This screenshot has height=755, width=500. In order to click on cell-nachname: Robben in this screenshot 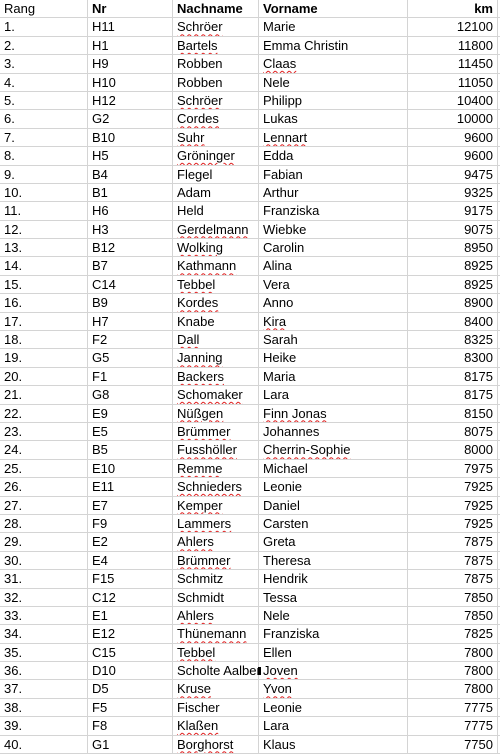, I will do `click(216, 64)`.